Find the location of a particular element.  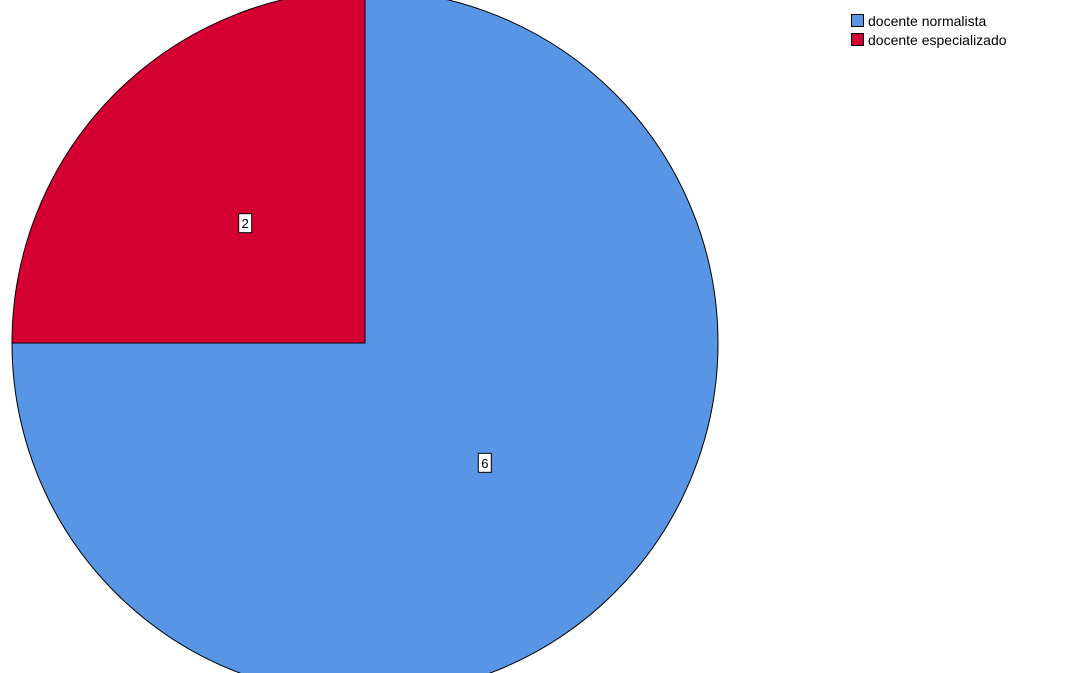

slice-label-normalista: 6 is located at coordinates (484, 462).